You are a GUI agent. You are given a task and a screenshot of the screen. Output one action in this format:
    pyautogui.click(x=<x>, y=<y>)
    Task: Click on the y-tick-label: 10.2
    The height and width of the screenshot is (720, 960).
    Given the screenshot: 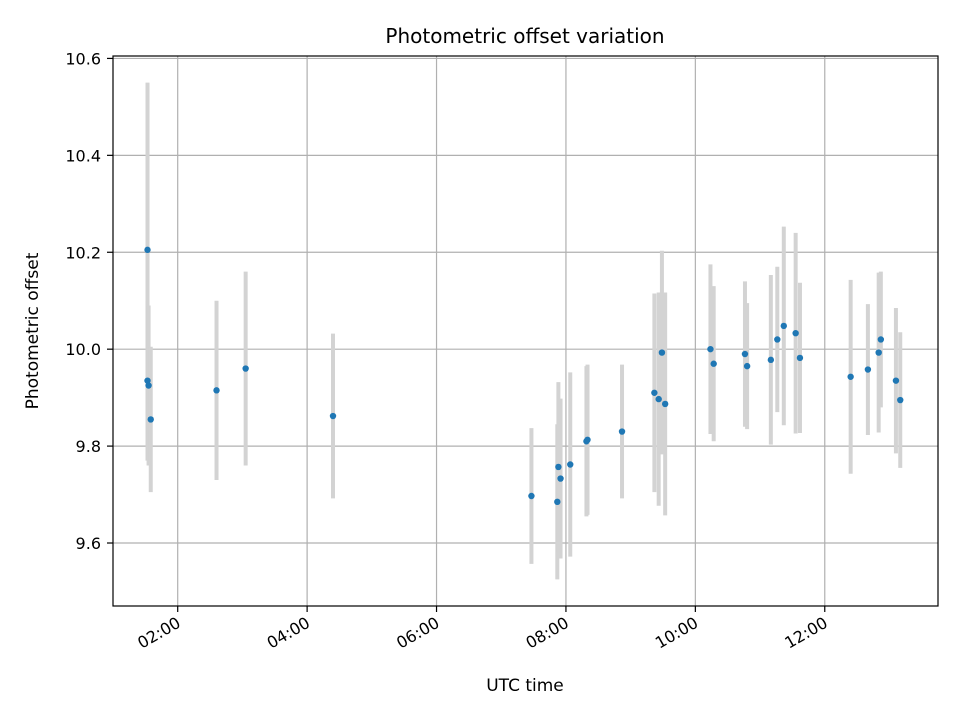 What is the action you would take?
    pyautogui.click(x=83, y=252)
    